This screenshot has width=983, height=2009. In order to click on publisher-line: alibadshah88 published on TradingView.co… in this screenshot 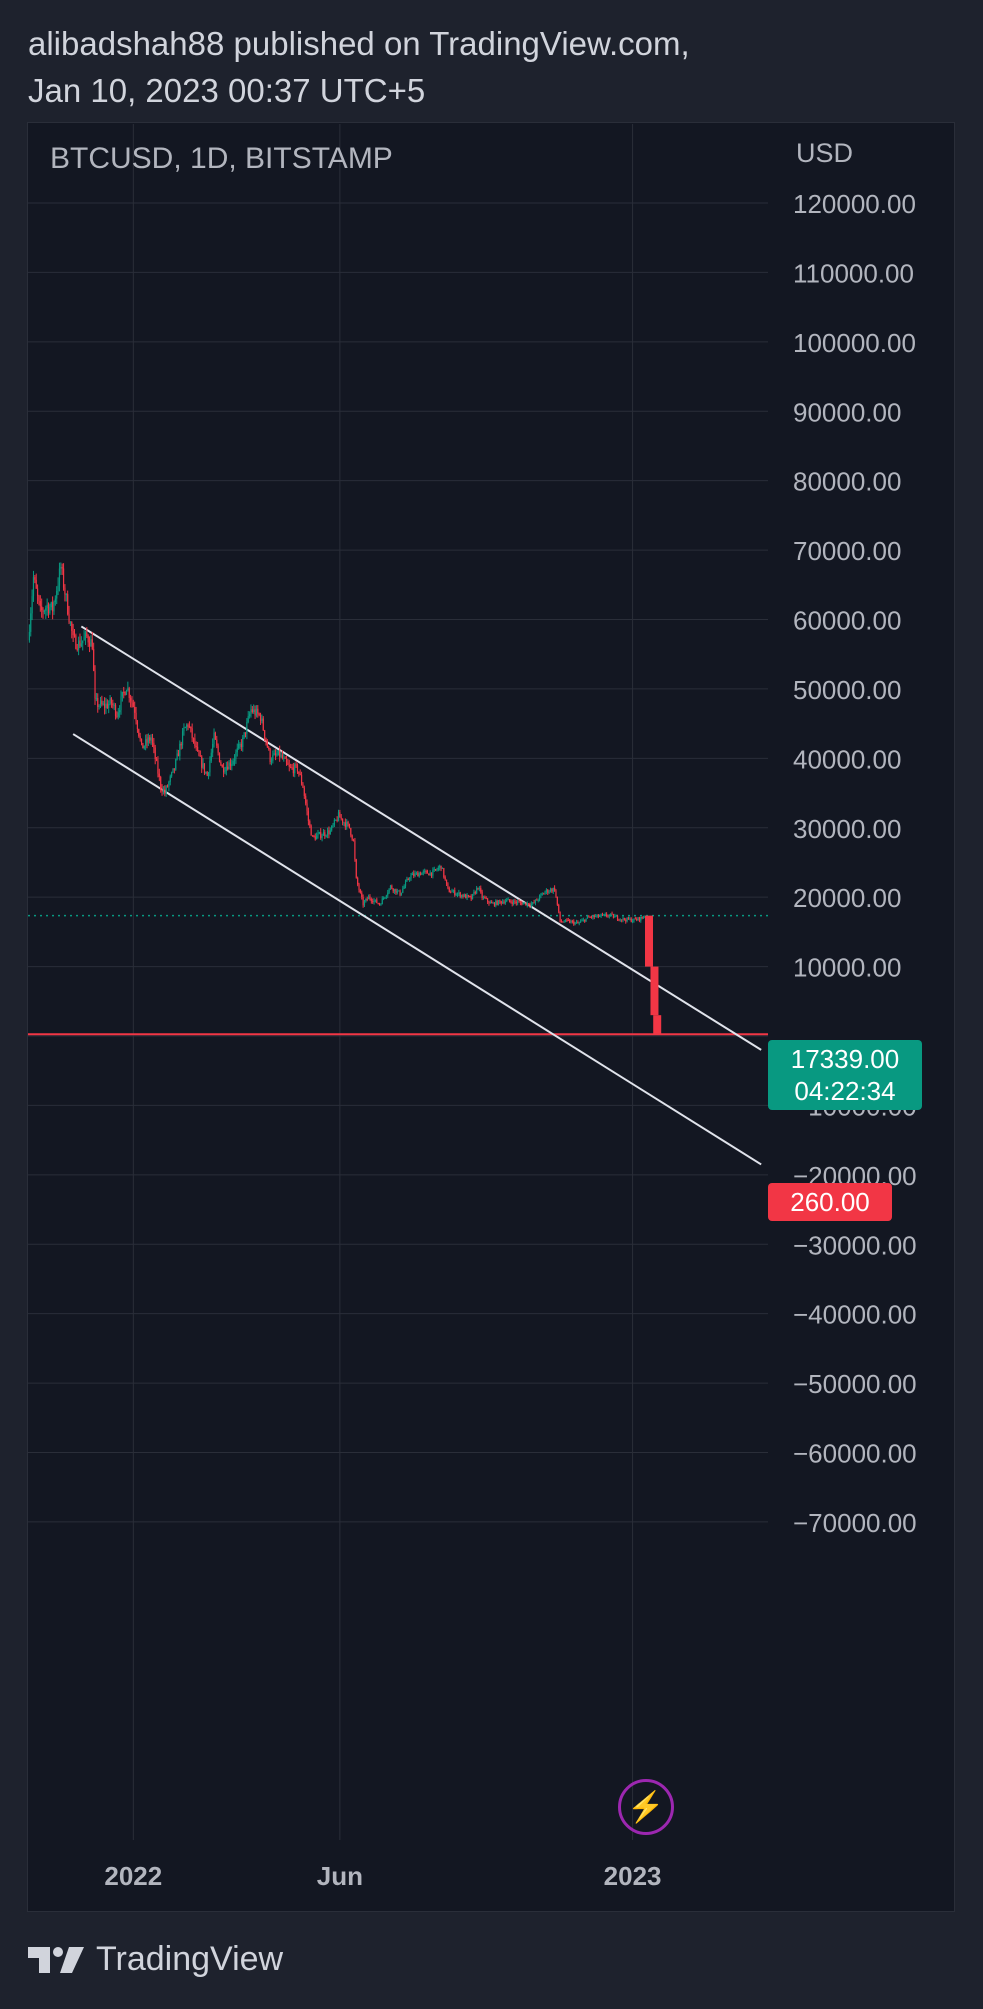, I will do `click(359, 43)`.